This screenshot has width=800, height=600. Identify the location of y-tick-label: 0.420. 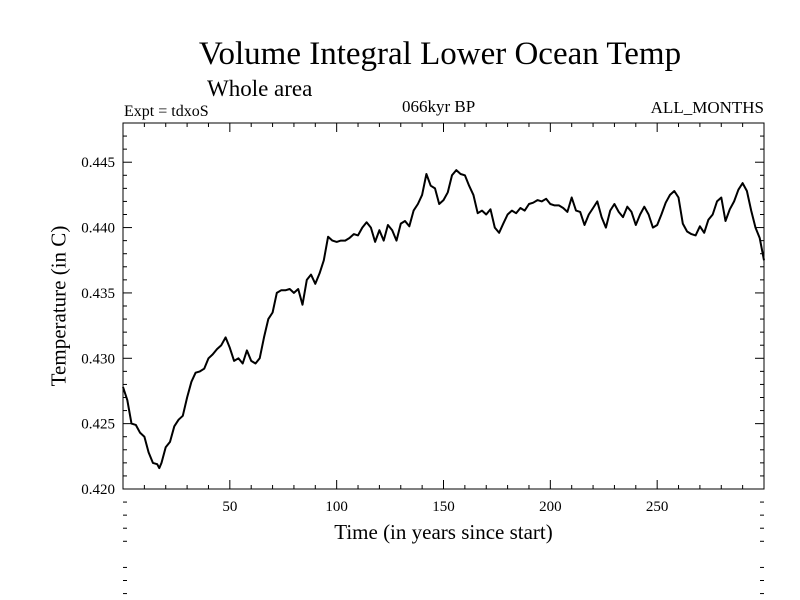
(98, 490).